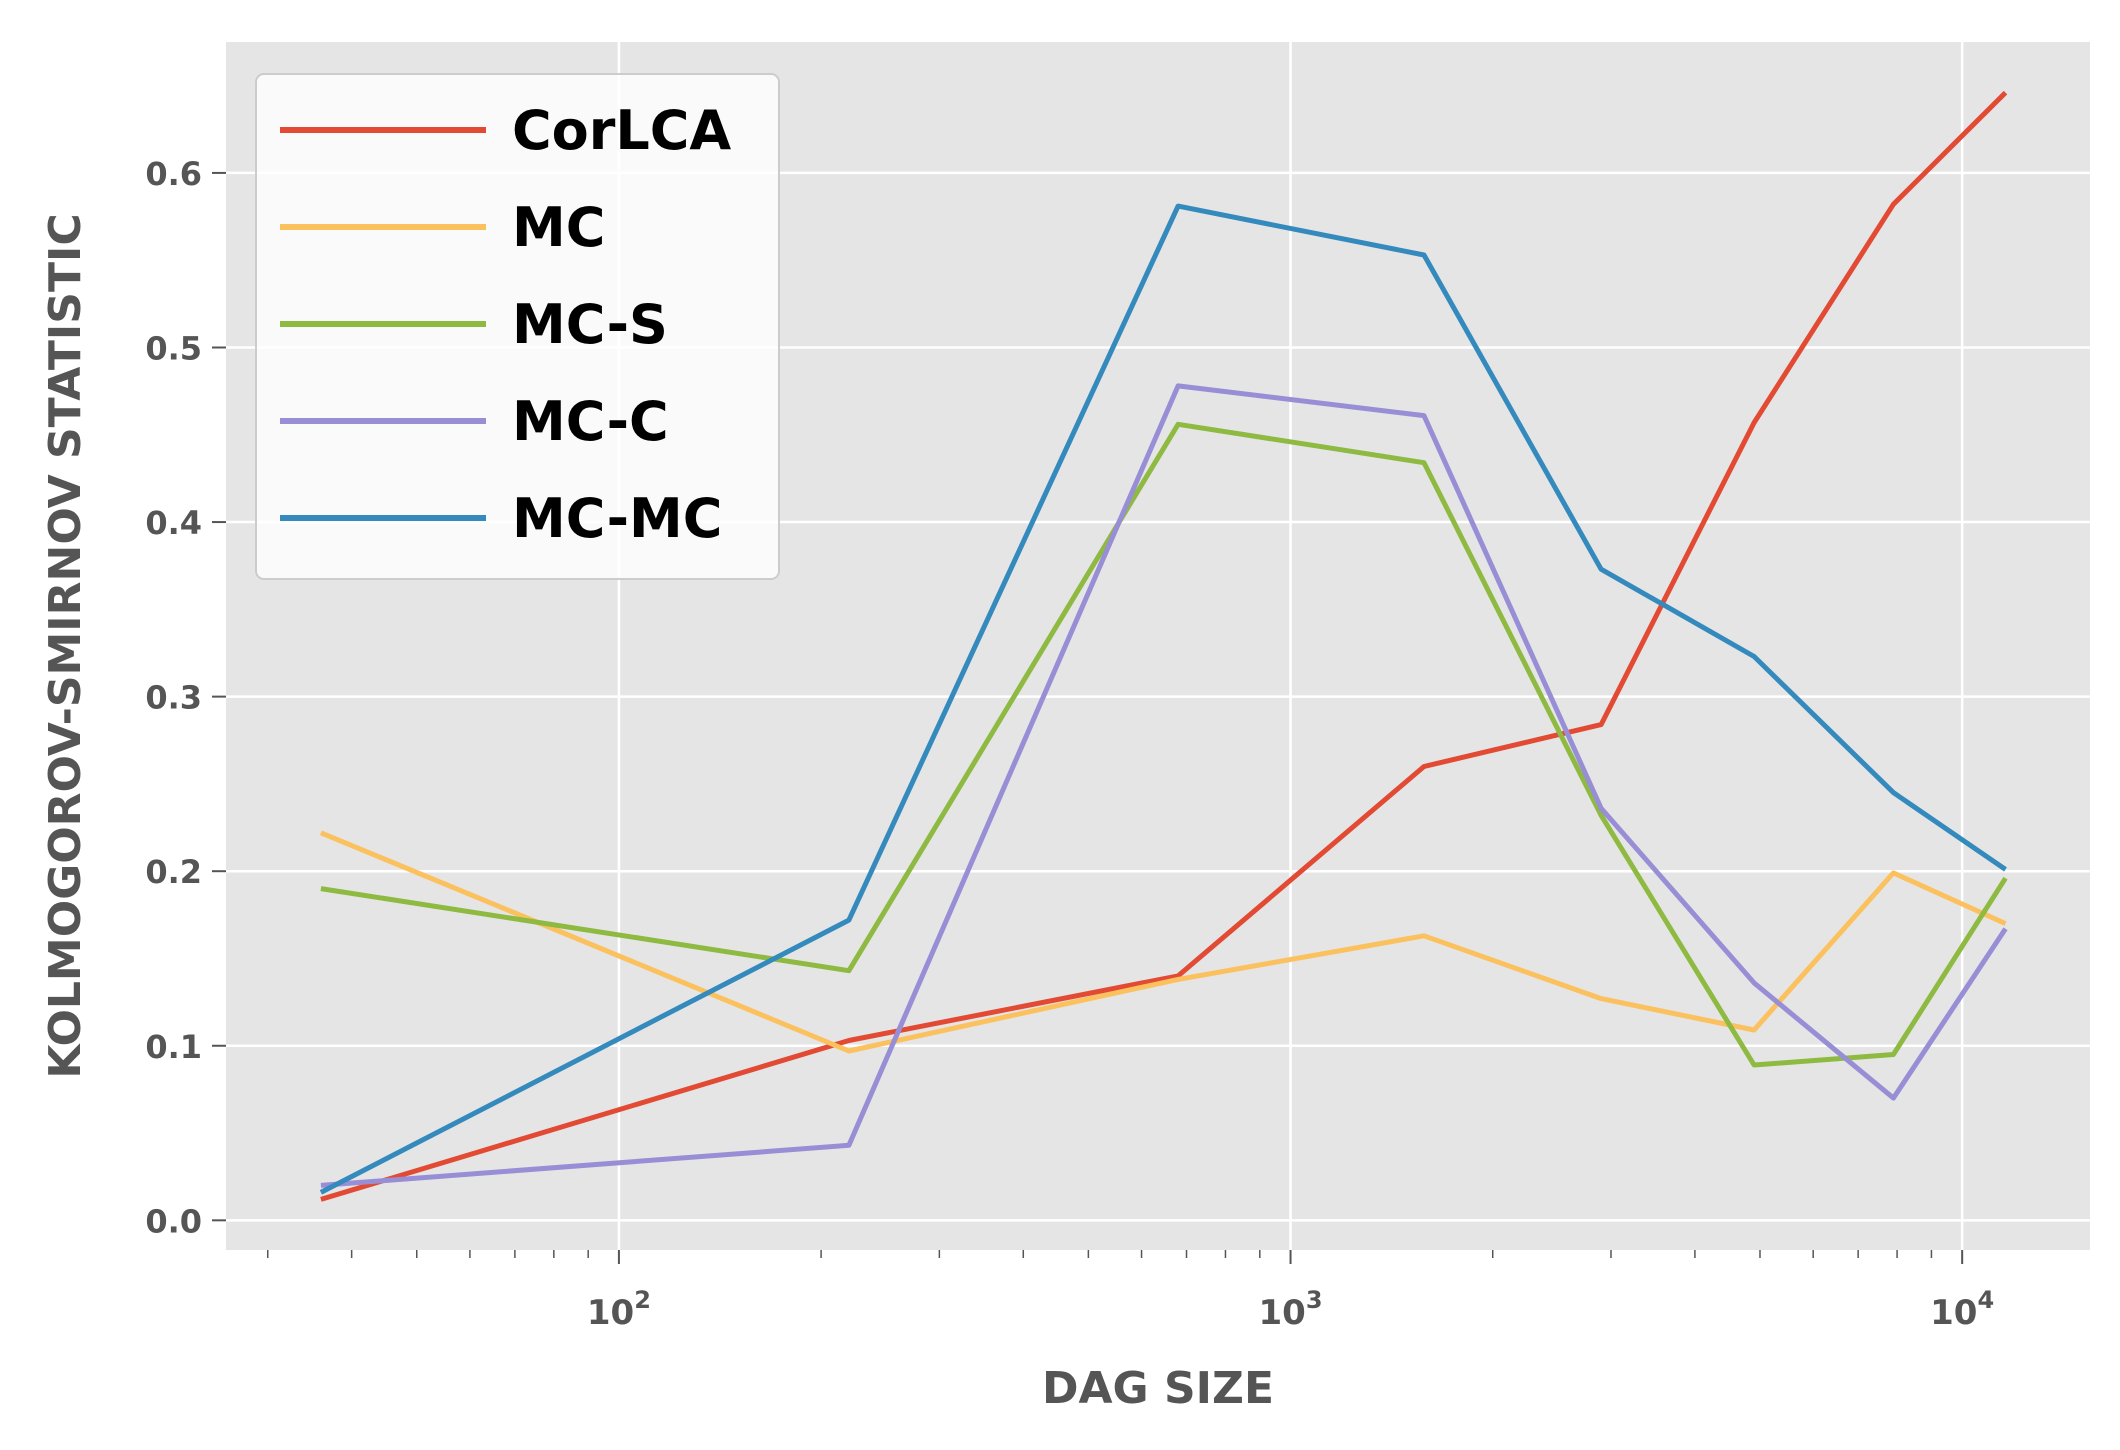  What do you see at coordinates (1158, 1388) in the screenshot?
I see `x-axis-title: DAG SIZE` at bounding box center [1158, 1388].